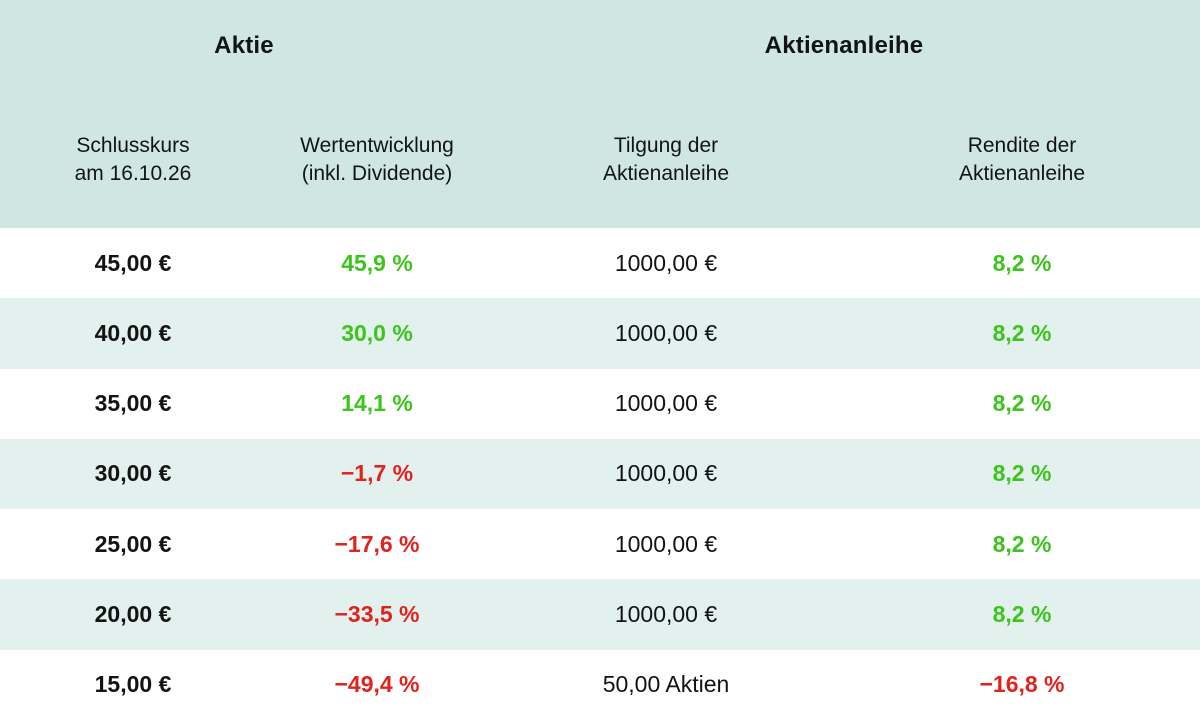  What do you see at coordinates (377, 403) in the screenshot?
I see `performance-cell: 14,1 %` at bounding box center [377, 403].